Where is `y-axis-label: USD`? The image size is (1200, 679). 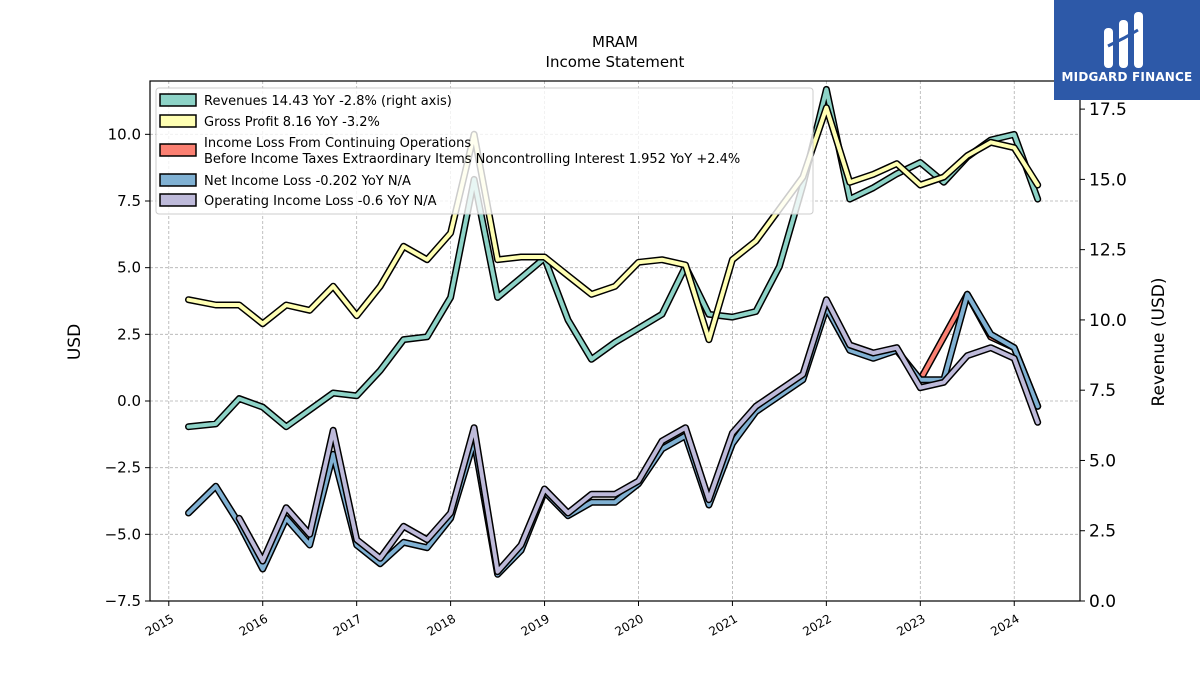 y-axis-label: USD is located at coordinates (75, 342).